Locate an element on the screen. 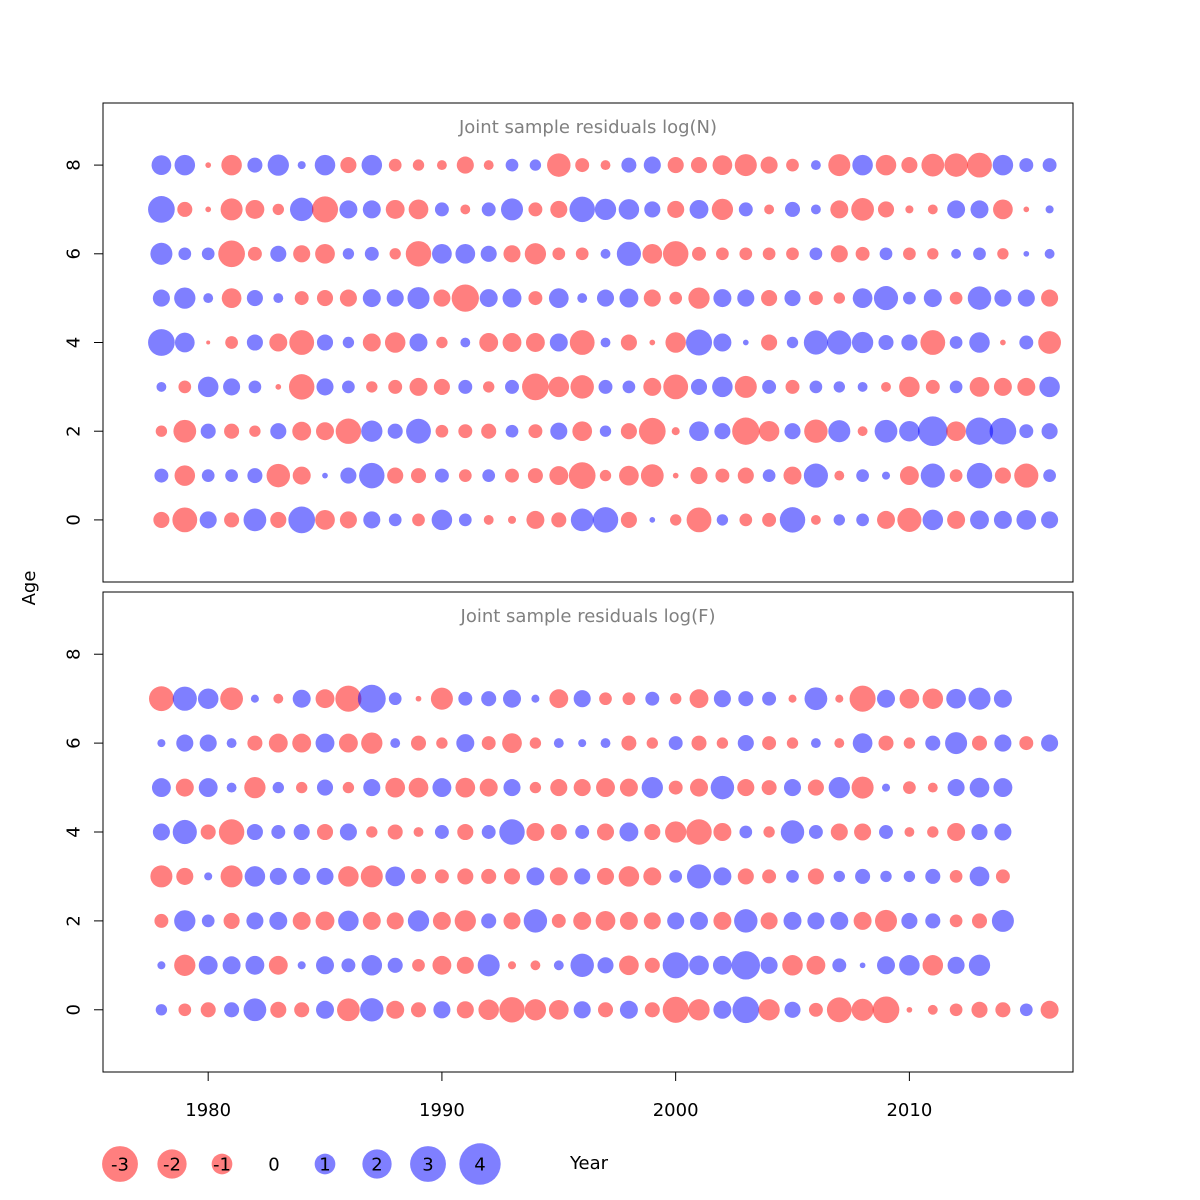 Image resolution: width=1200 pixels, height=1200 pixels. y-tick-label: 4 is located at coordinates (73, 342).